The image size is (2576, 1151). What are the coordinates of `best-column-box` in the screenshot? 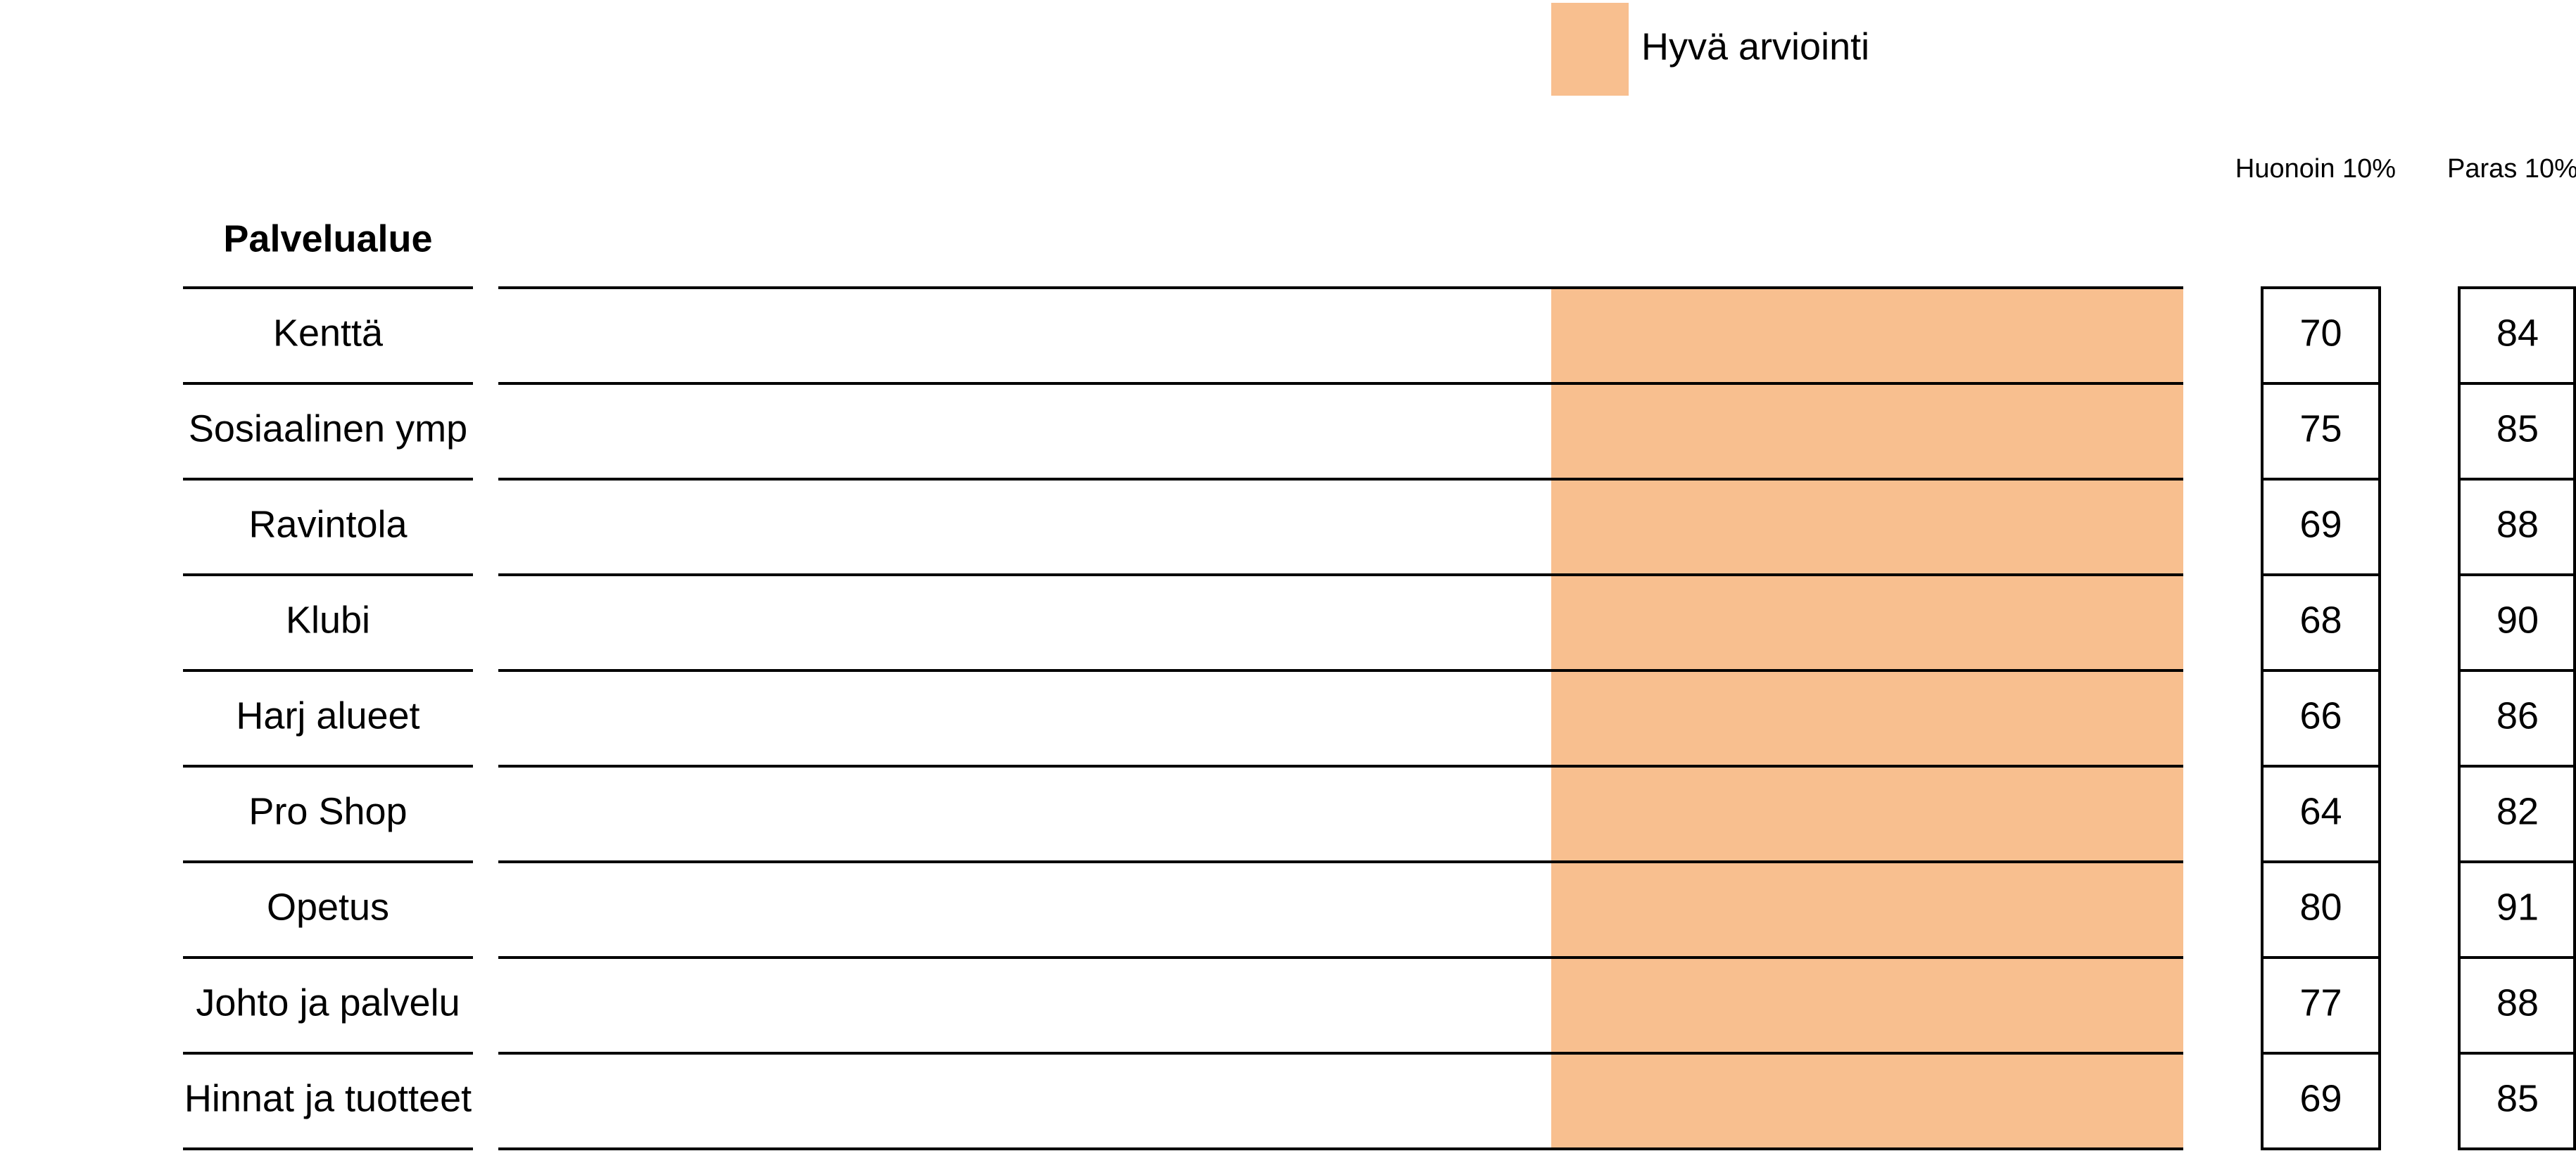 It's located at (2517, 718).